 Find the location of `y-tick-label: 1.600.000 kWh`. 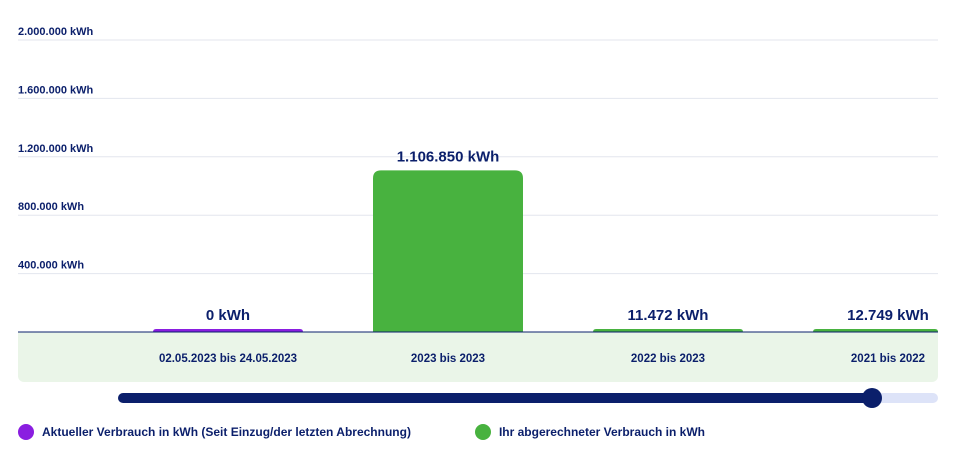

y-tick-label: 1.600.000 kWh is located at coordinates (55, 90).